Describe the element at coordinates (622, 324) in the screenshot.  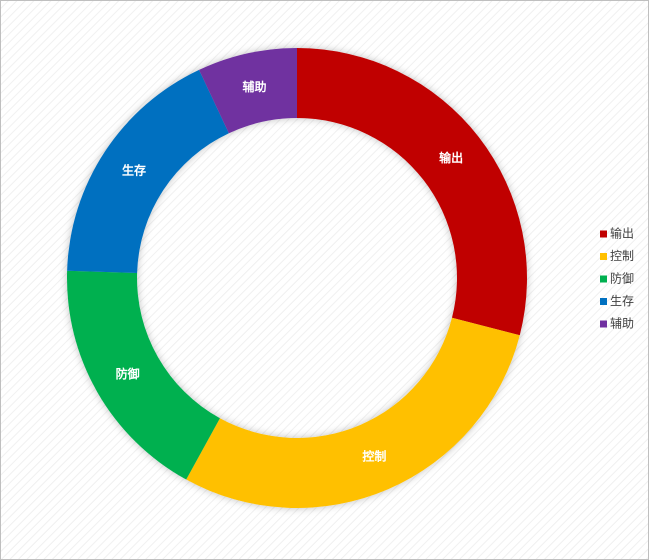
I see `legend-label: 辅助` at that location.